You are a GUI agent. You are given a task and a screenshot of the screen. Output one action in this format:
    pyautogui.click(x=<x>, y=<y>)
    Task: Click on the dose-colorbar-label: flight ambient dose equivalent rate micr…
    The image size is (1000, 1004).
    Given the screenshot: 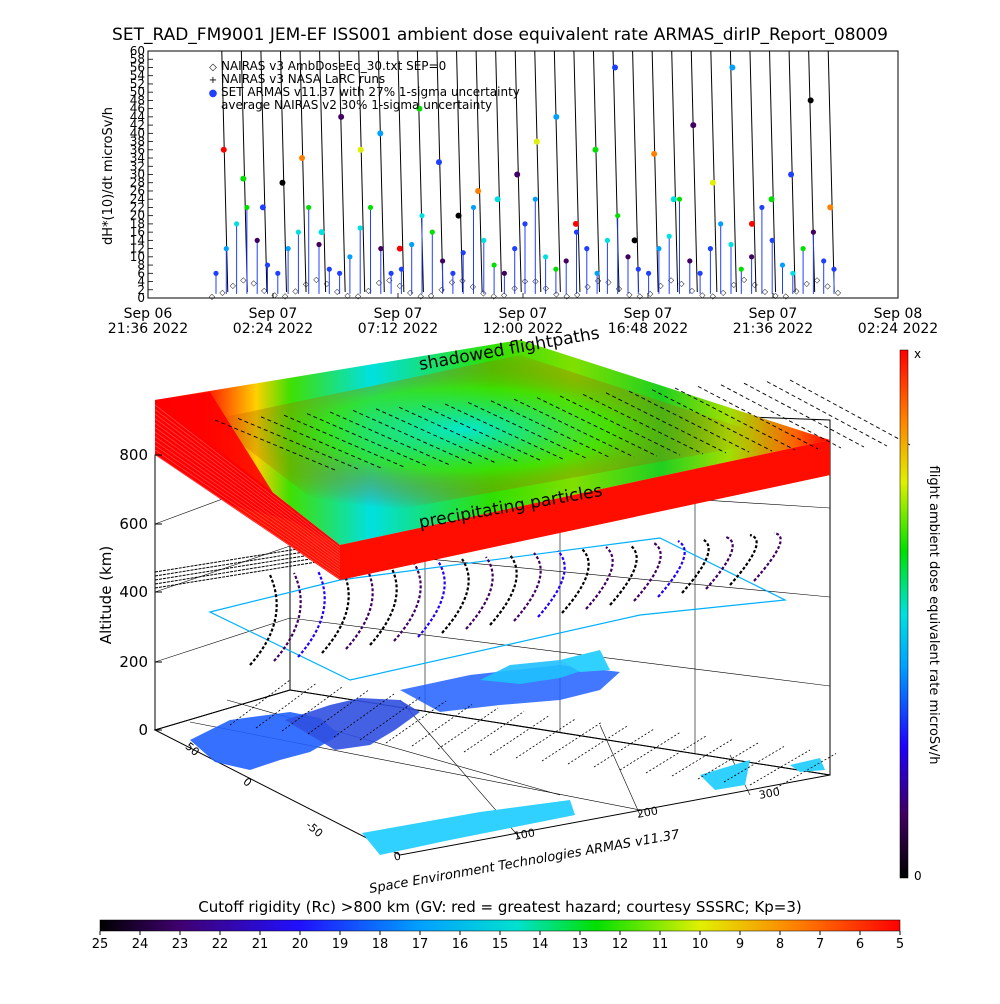 What is the action you would take?
    pyautogui.click(x=933, y=615)
    